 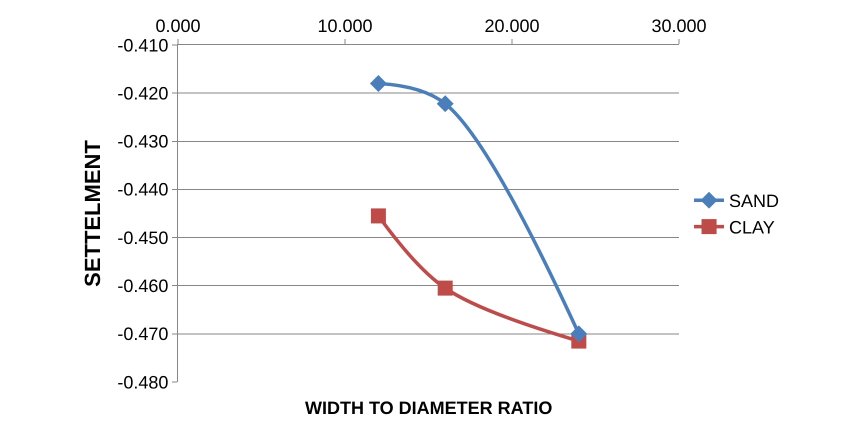 I want to click on y-tick-label: -0.450, so click(x=142, y=238).